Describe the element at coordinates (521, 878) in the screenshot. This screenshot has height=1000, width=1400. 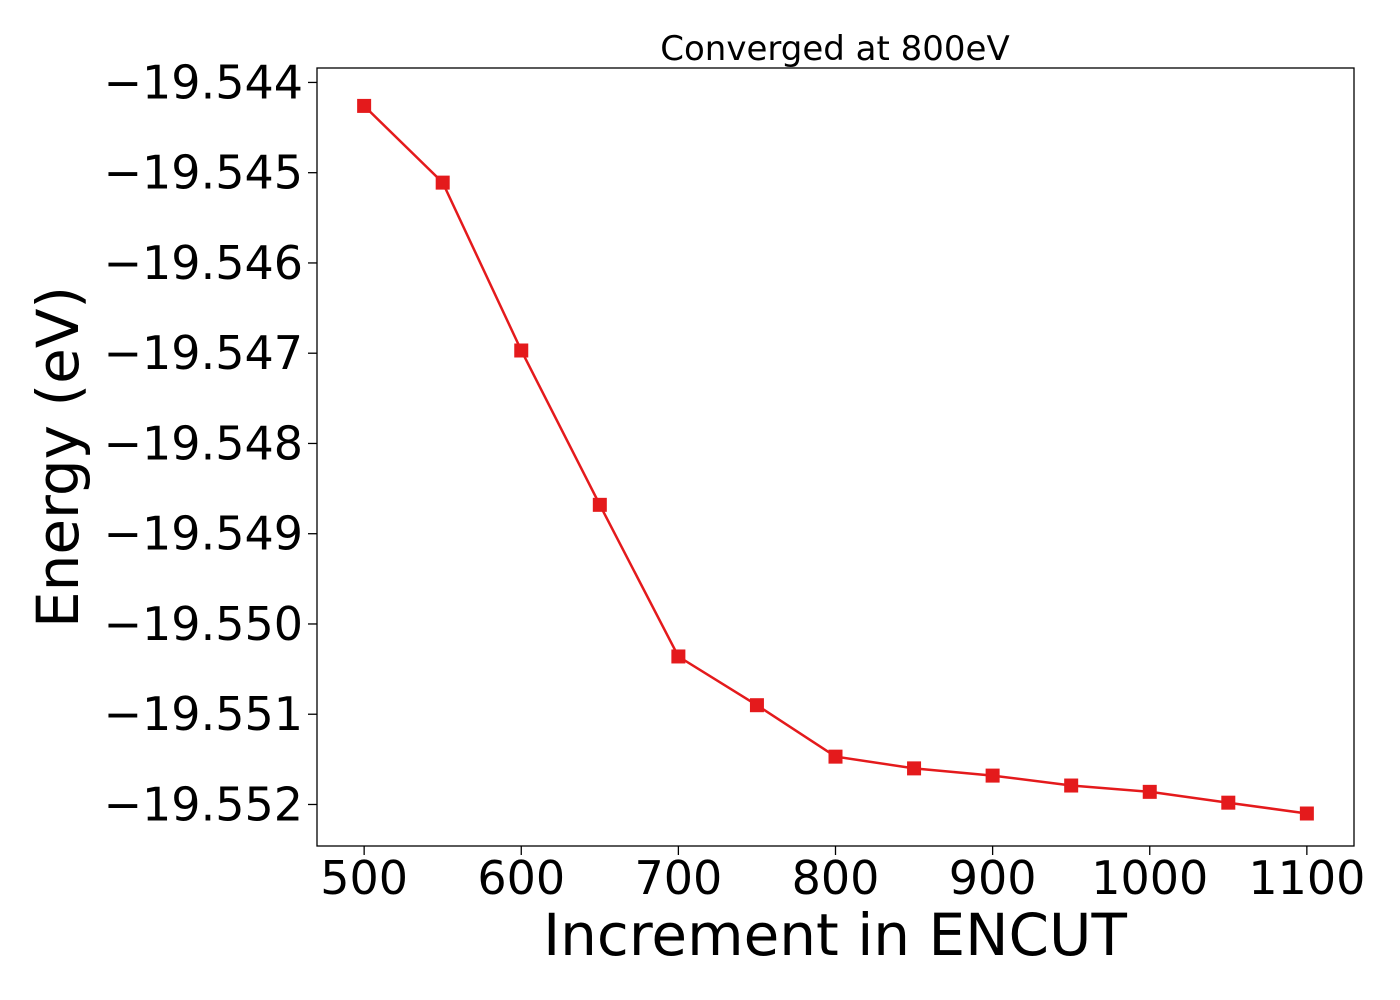
I see `x-tick-label: 600` at that location.